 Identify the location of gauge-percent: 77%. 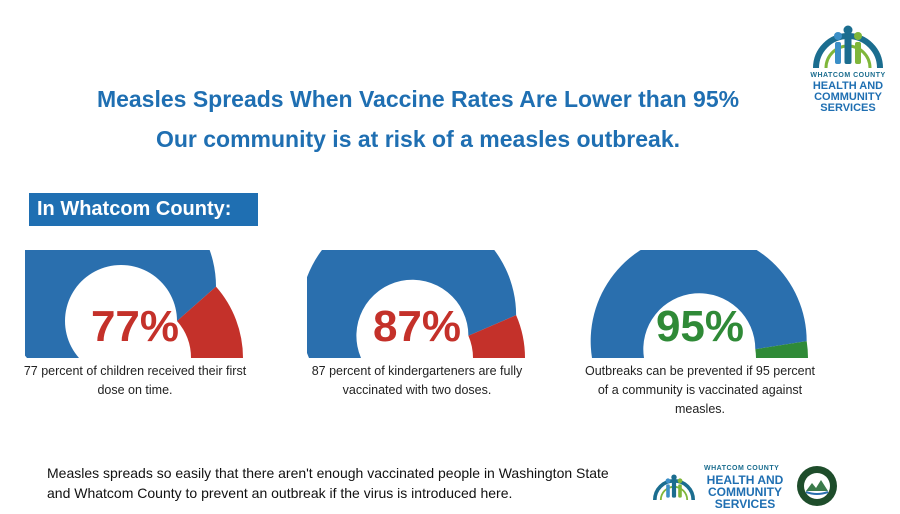
(135, 326).